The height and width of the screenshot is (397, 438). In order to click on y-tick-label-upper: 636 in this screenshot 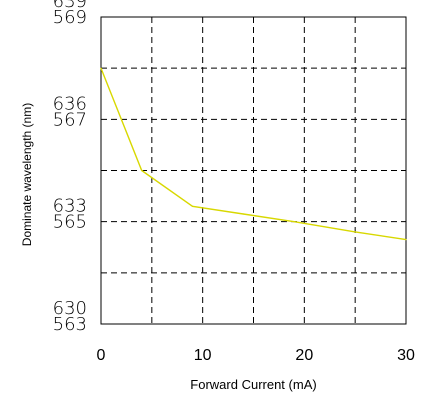, I will do `click(70, 103)`.